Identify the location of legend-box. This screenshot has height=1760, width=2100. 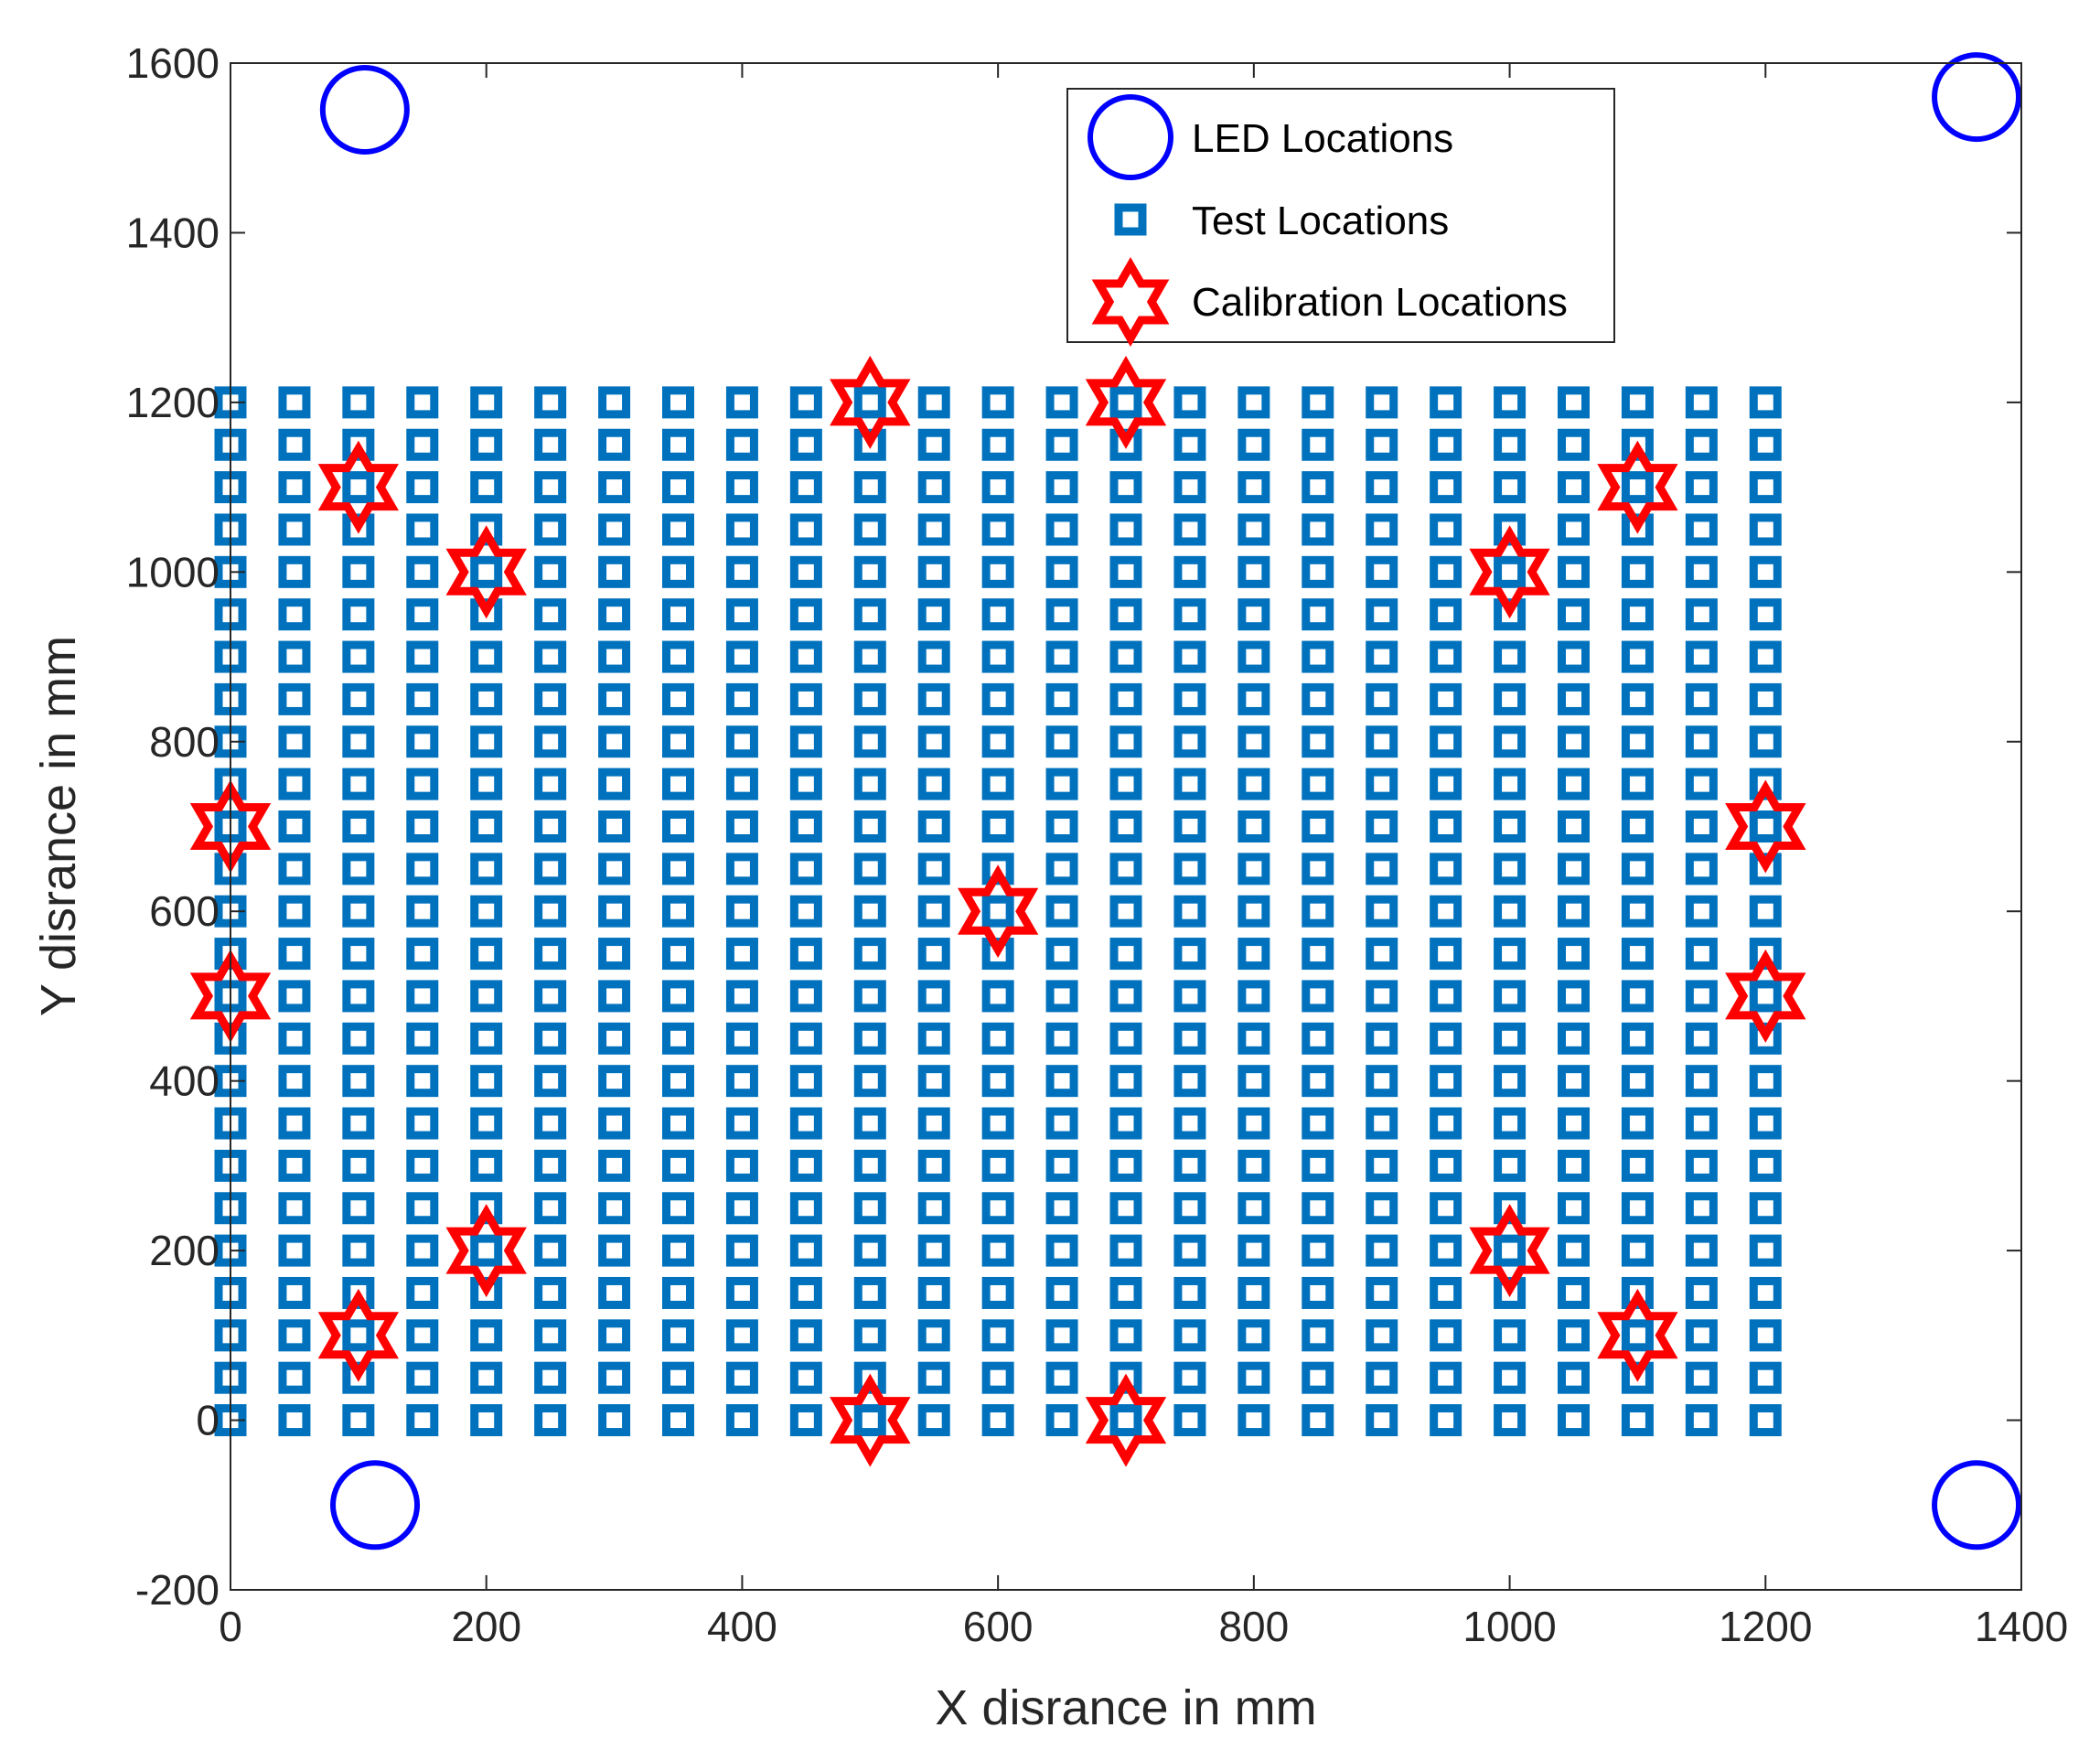
(1340, 216).